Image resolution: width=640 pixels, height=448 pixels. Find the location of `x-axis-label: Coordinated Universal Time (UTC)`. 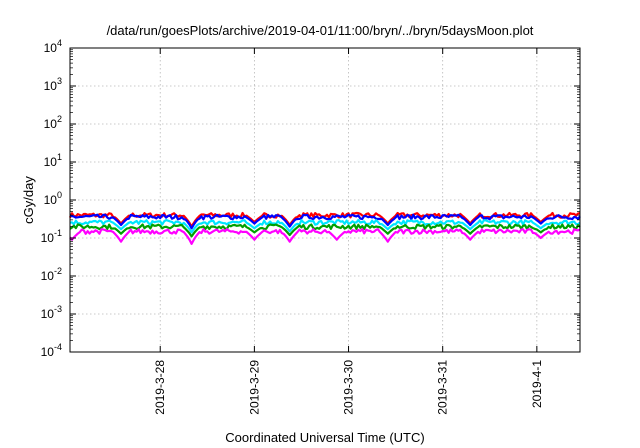

x-axis-label: Coordinated Universal Time (UTC) is located at coordinates (324, 437).